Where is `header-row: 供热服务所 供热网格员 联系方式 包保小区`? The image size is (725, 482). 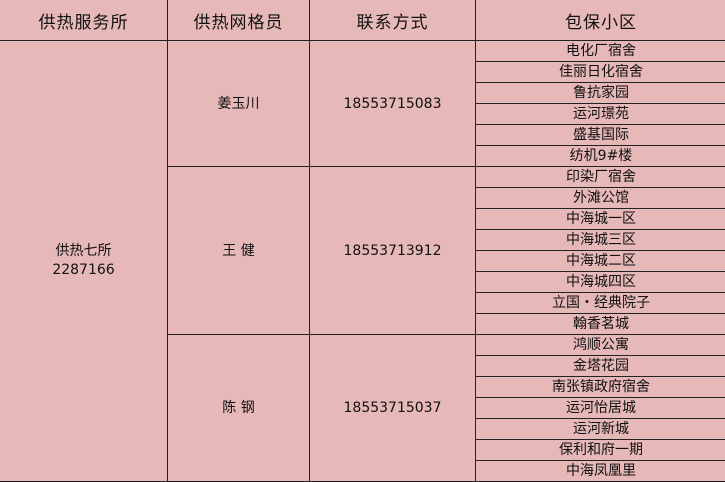
header-row: 供热服务所 供热网格员 联系方式 包保小区 is located at coordinates (362, 20).